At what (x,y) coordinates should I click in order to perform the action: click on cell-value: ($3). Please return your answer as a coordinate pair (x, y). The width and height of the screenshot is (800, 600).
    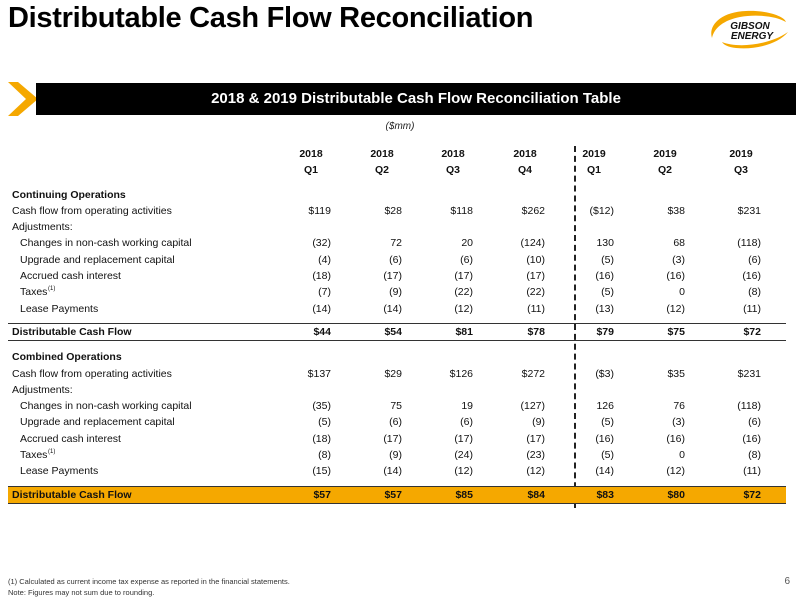
    Looking at the image, I should click on (604, 373).